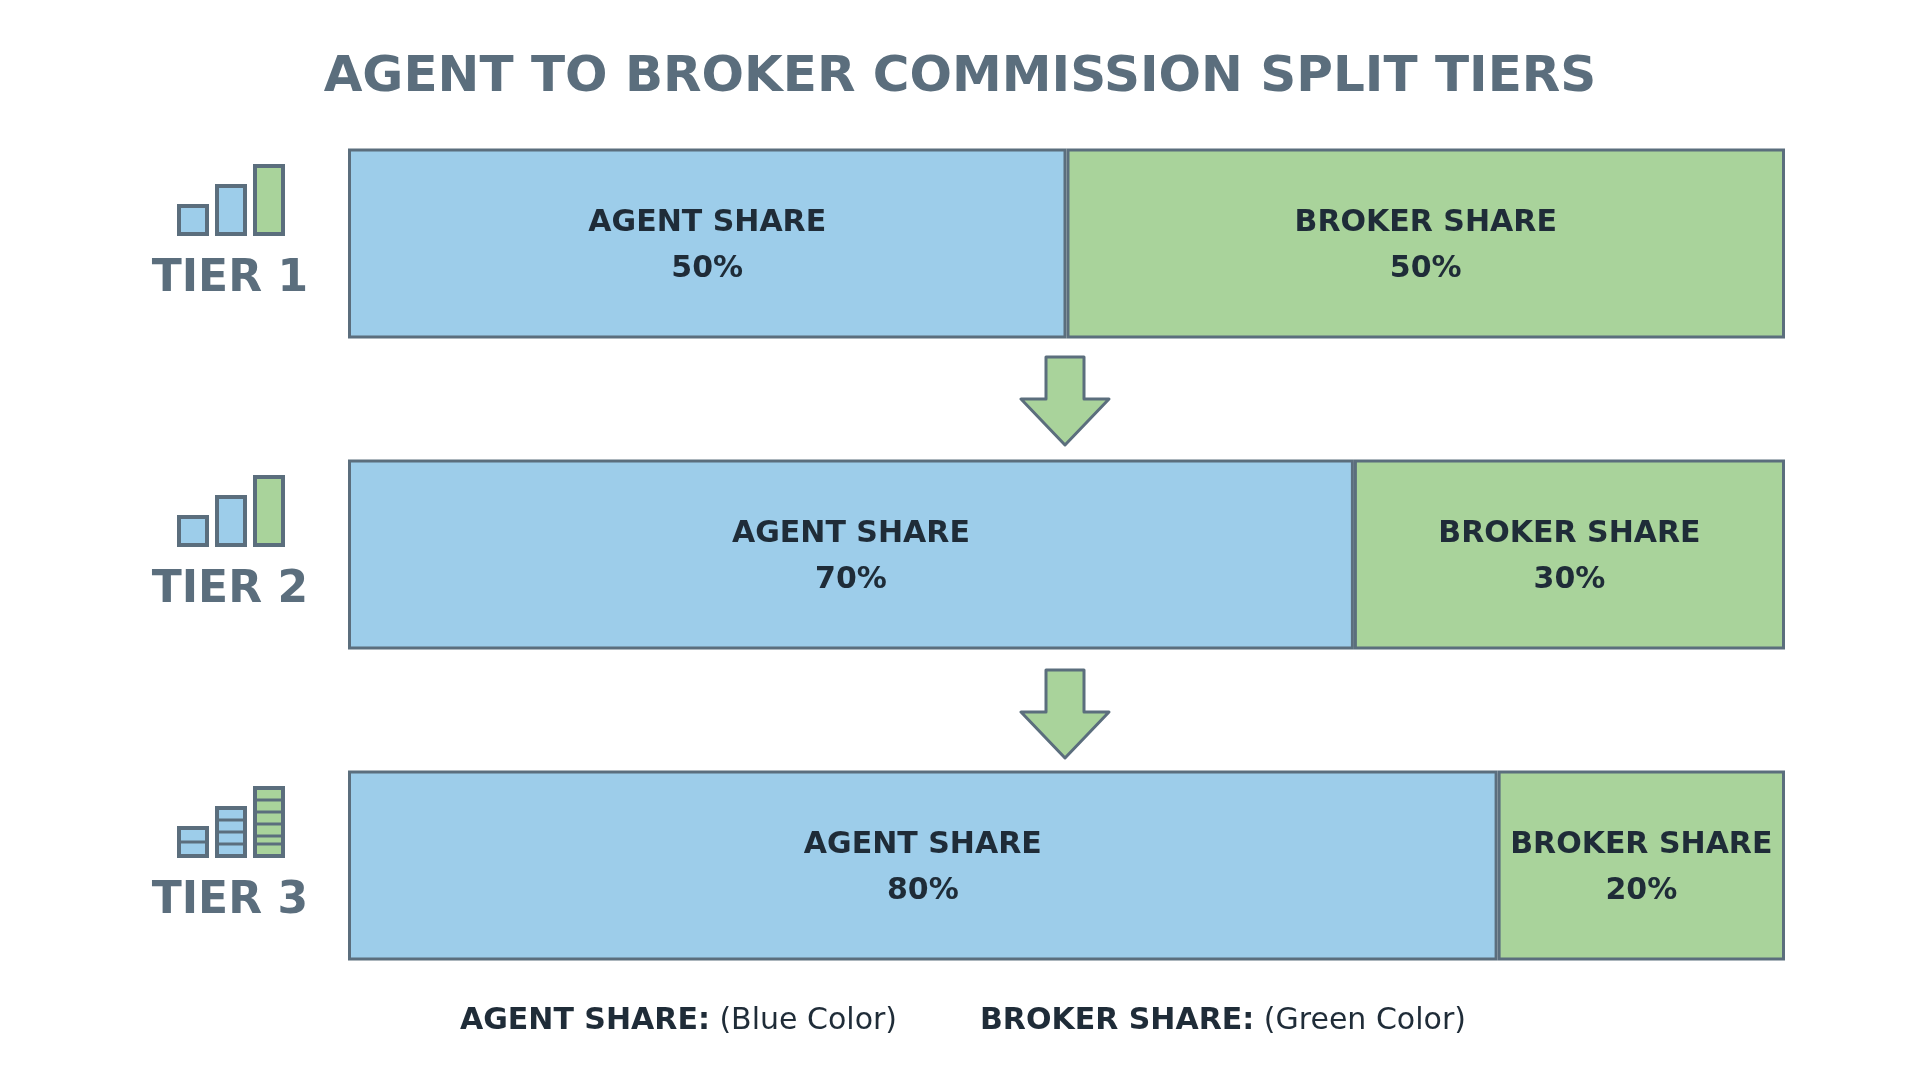 The image size is (1920, 1080). I want to click on y-tick-label: TIER 2, so click(229, 586).